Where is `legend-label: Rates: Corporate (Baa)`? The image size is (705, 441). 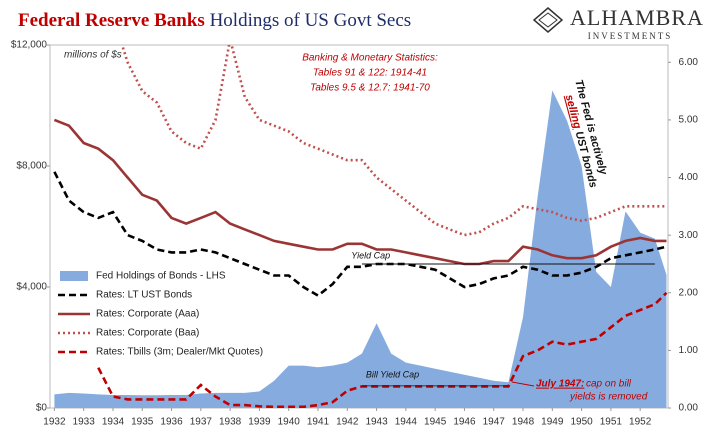
legend-label: Rates: Corporate (Baa) is located at coordinates (147, 333).